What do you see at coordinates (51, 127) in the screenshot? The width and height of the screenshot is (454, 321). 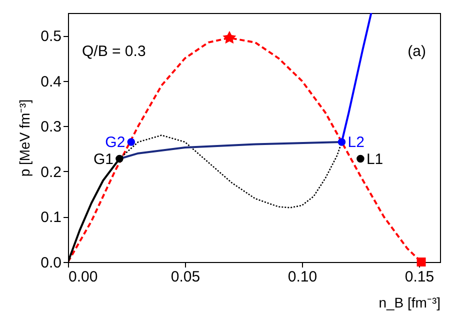 I see `y-tick-label: 0.3` at bounding box center [51, 127].